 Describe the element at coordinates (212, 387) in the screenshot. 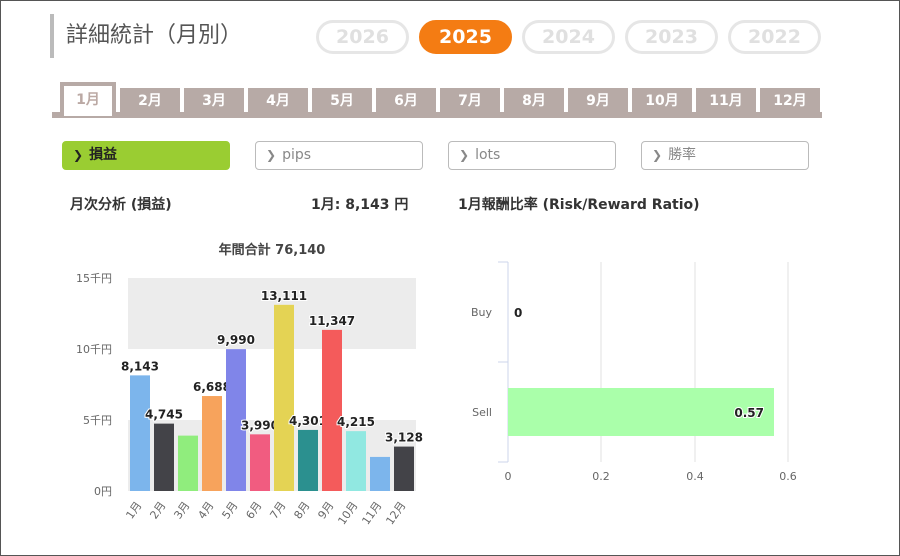

I see `data-label: 6,688` at that location.